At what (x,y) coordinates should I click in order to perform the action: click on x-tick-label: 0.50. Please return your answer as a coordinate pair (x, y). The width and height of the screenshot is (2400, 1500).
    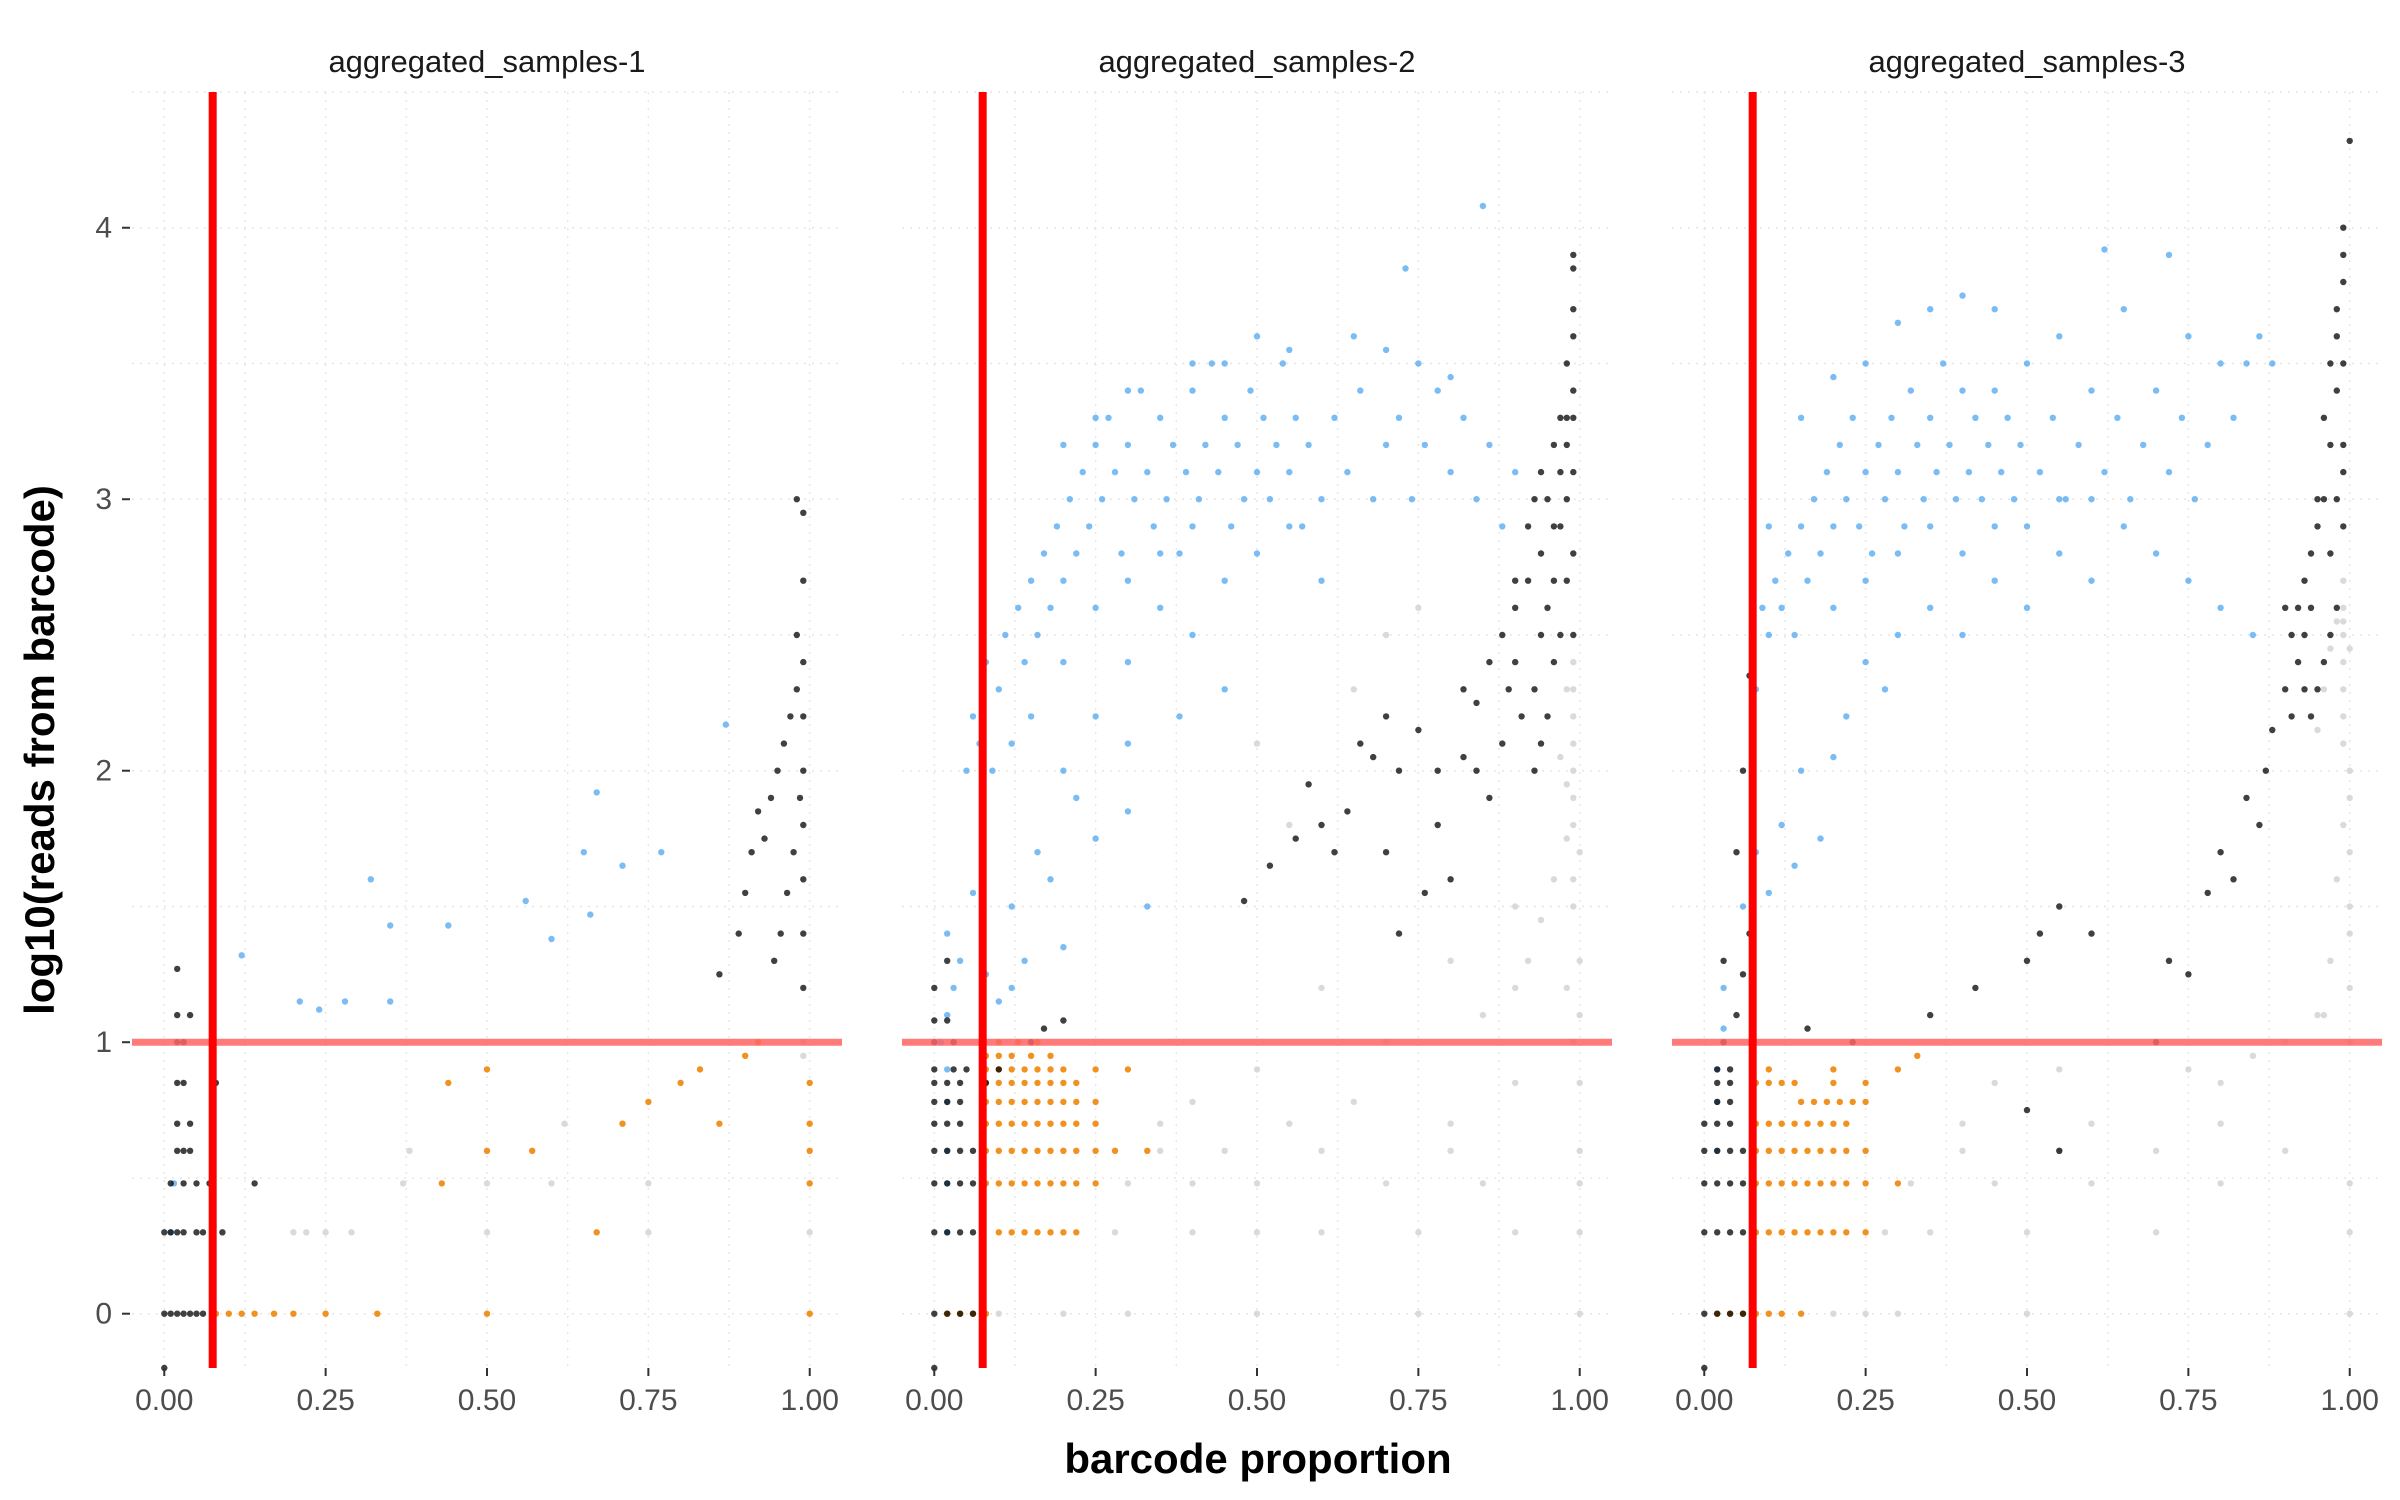
    Looking at the image, I should click on (1257, 1400).